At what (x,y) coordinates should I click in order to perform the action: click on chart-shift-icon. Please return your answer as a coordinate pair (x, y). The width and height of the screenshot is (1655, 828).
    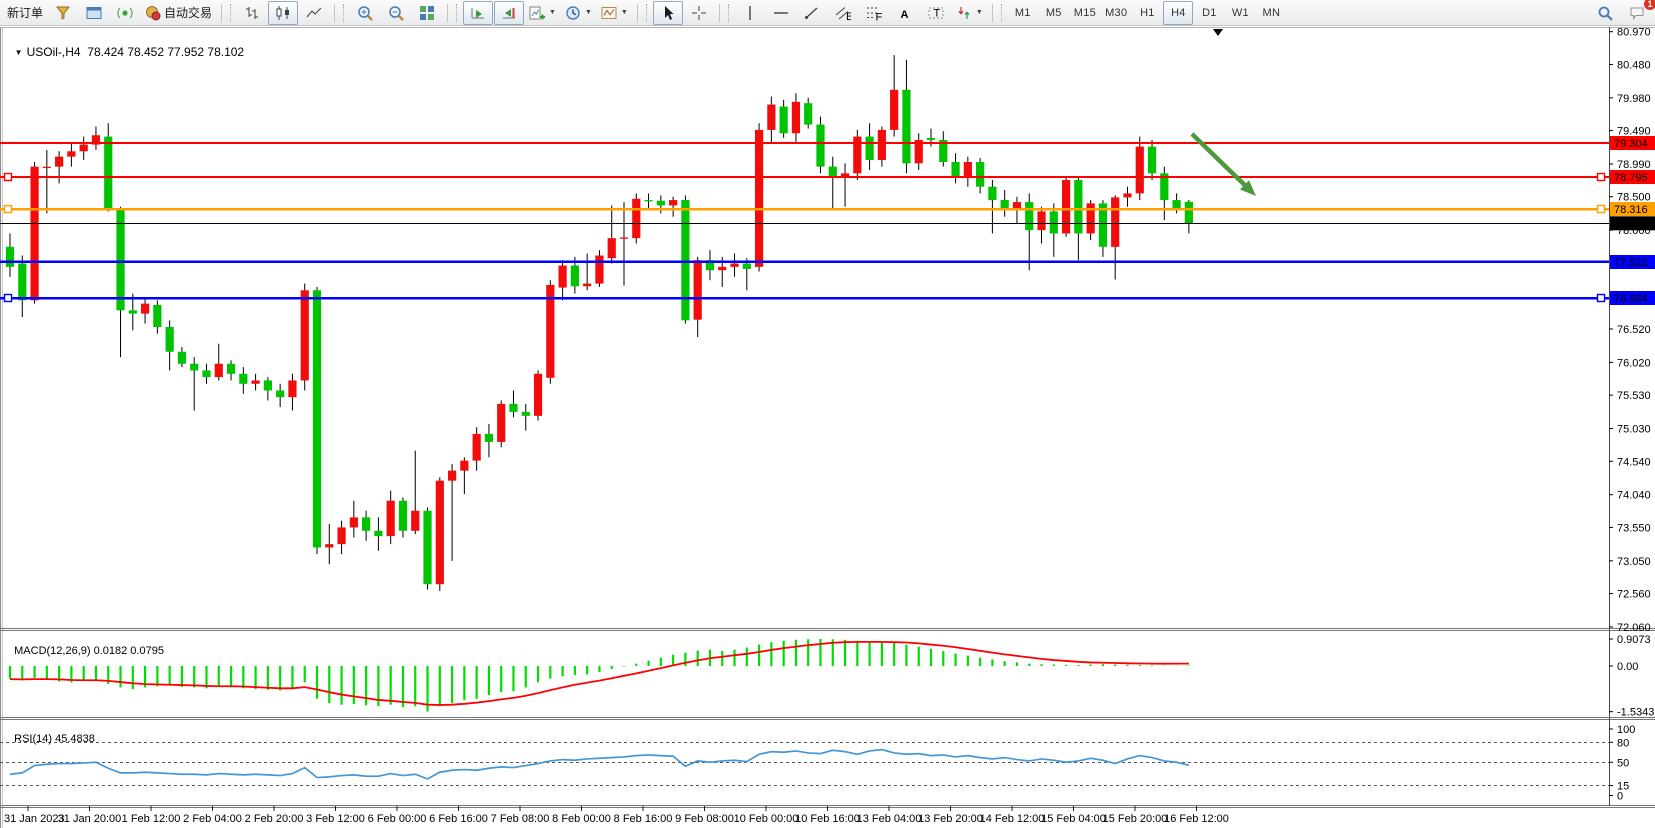
    Looking at the image, I should click on (509, 12).